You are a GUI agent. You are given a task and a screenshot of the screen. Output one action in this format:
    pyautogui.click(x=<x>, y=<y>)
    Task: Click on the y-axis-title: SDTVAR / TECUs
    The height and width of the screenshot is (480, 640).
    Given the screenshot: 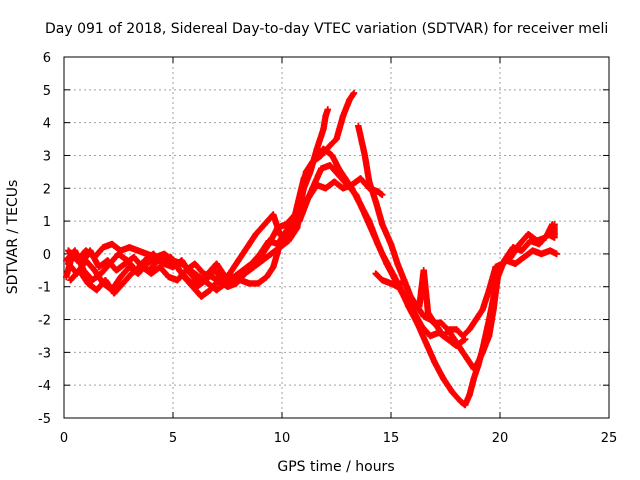 What is the action you would take?
    pyautogui.click(x=13, y=237)
    